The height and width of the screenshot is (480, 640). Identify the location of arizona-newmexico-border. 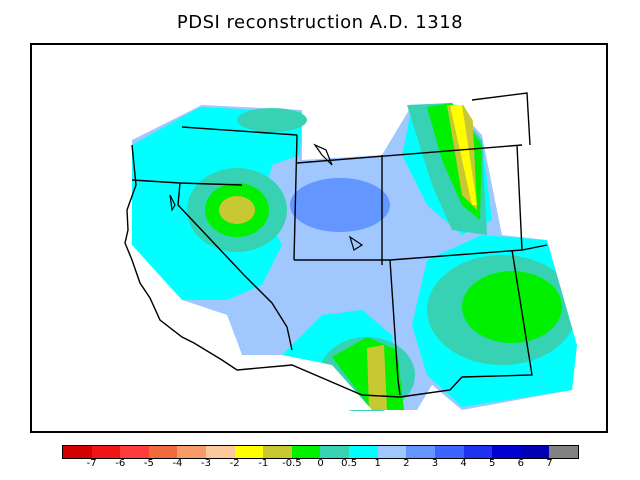
(395, 327).